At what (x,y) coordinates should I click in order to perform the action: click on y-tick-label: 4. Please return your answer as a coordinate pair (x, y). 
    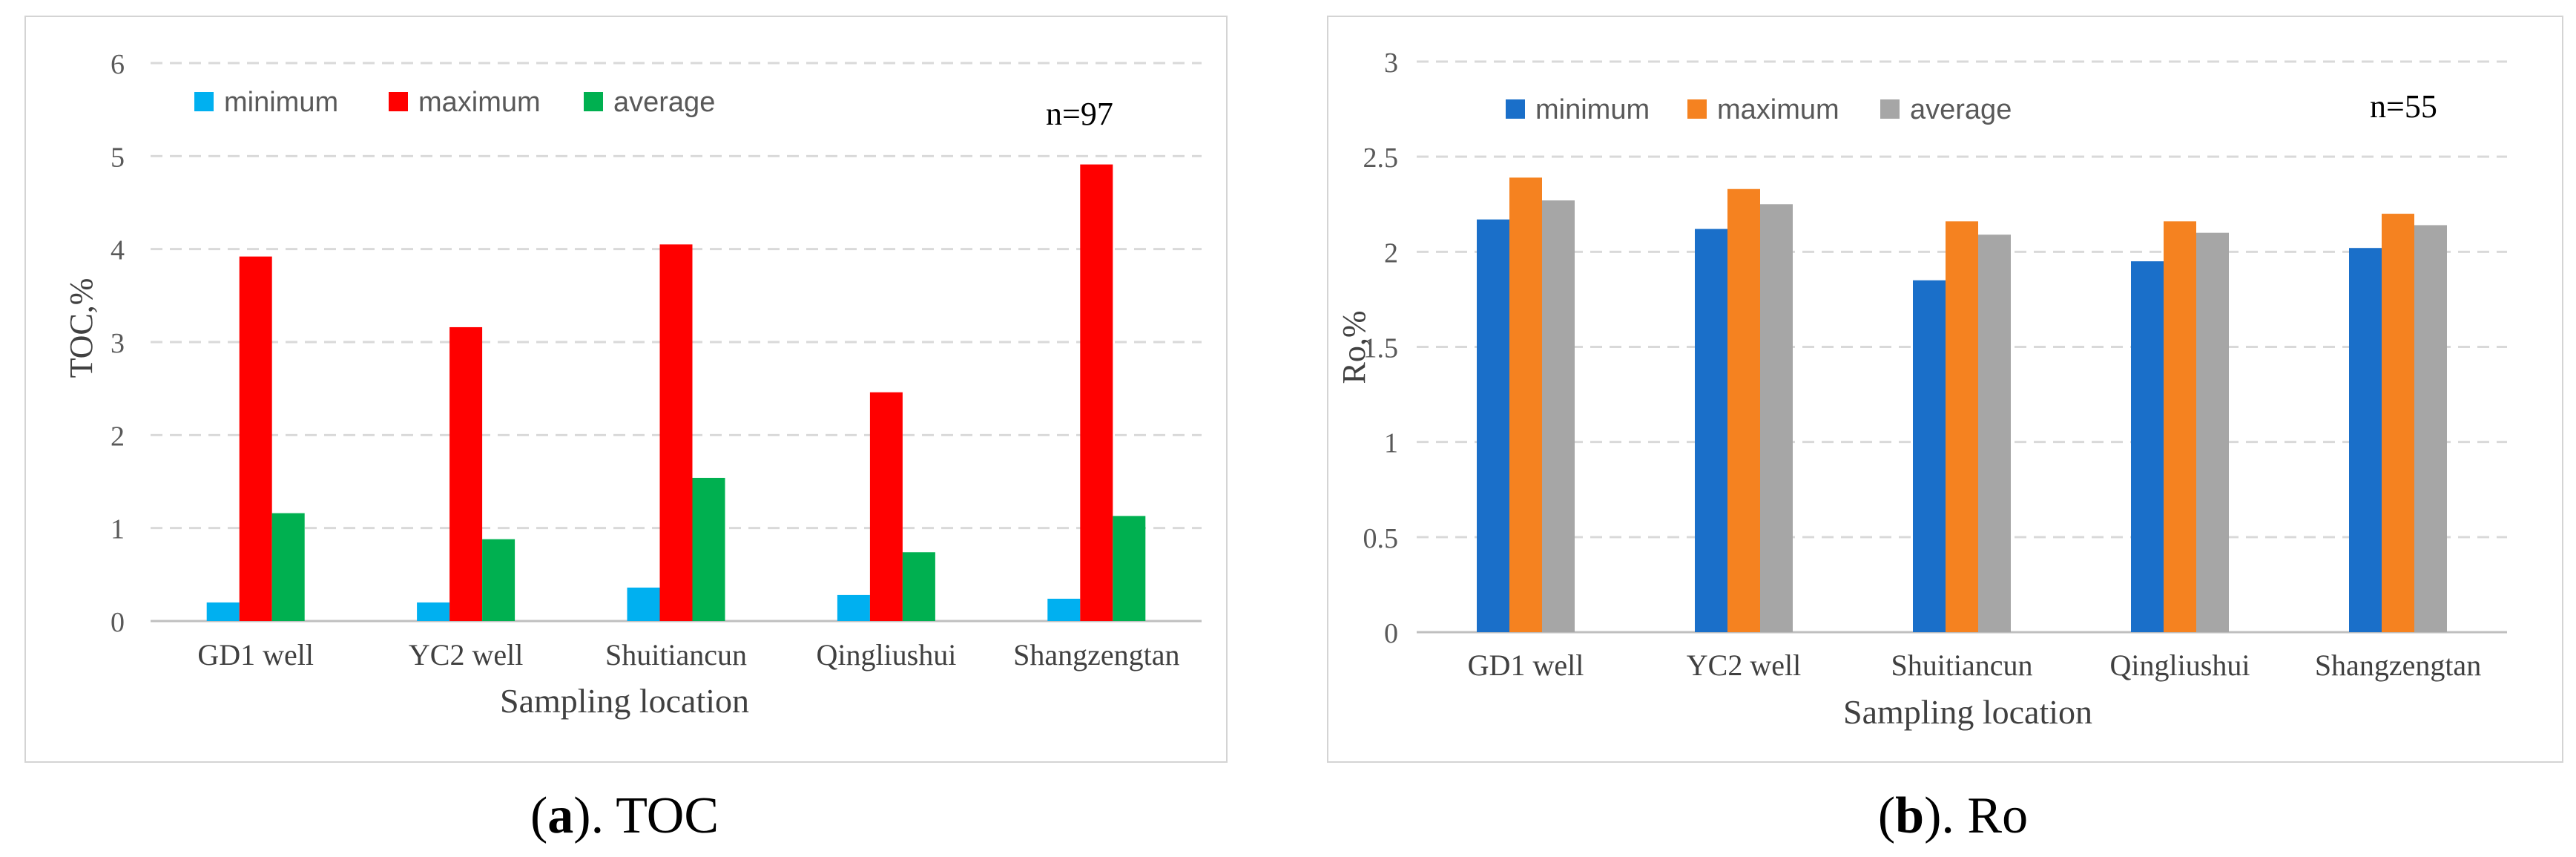
    Looking at the image, I should click on (118, 250).